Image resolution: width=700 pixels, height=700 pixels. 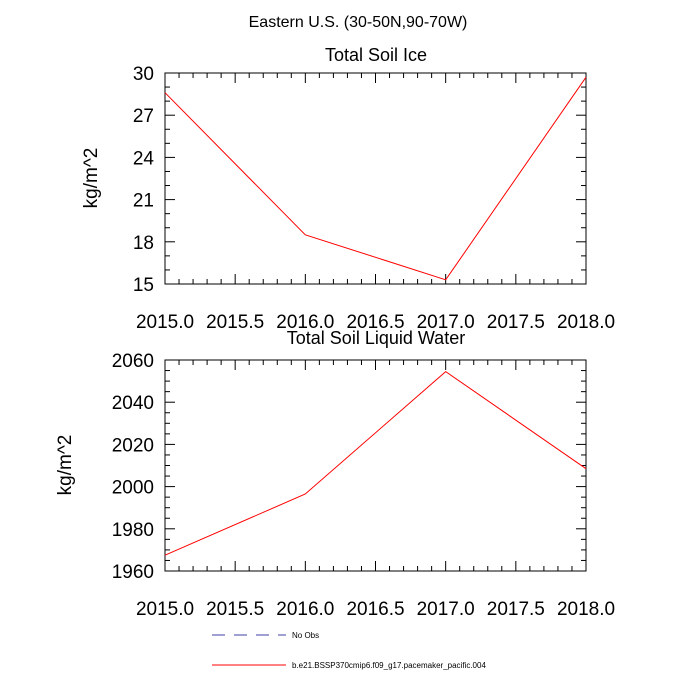 I want to click on y-tick-label: 2020, so click(x=133, y=445).